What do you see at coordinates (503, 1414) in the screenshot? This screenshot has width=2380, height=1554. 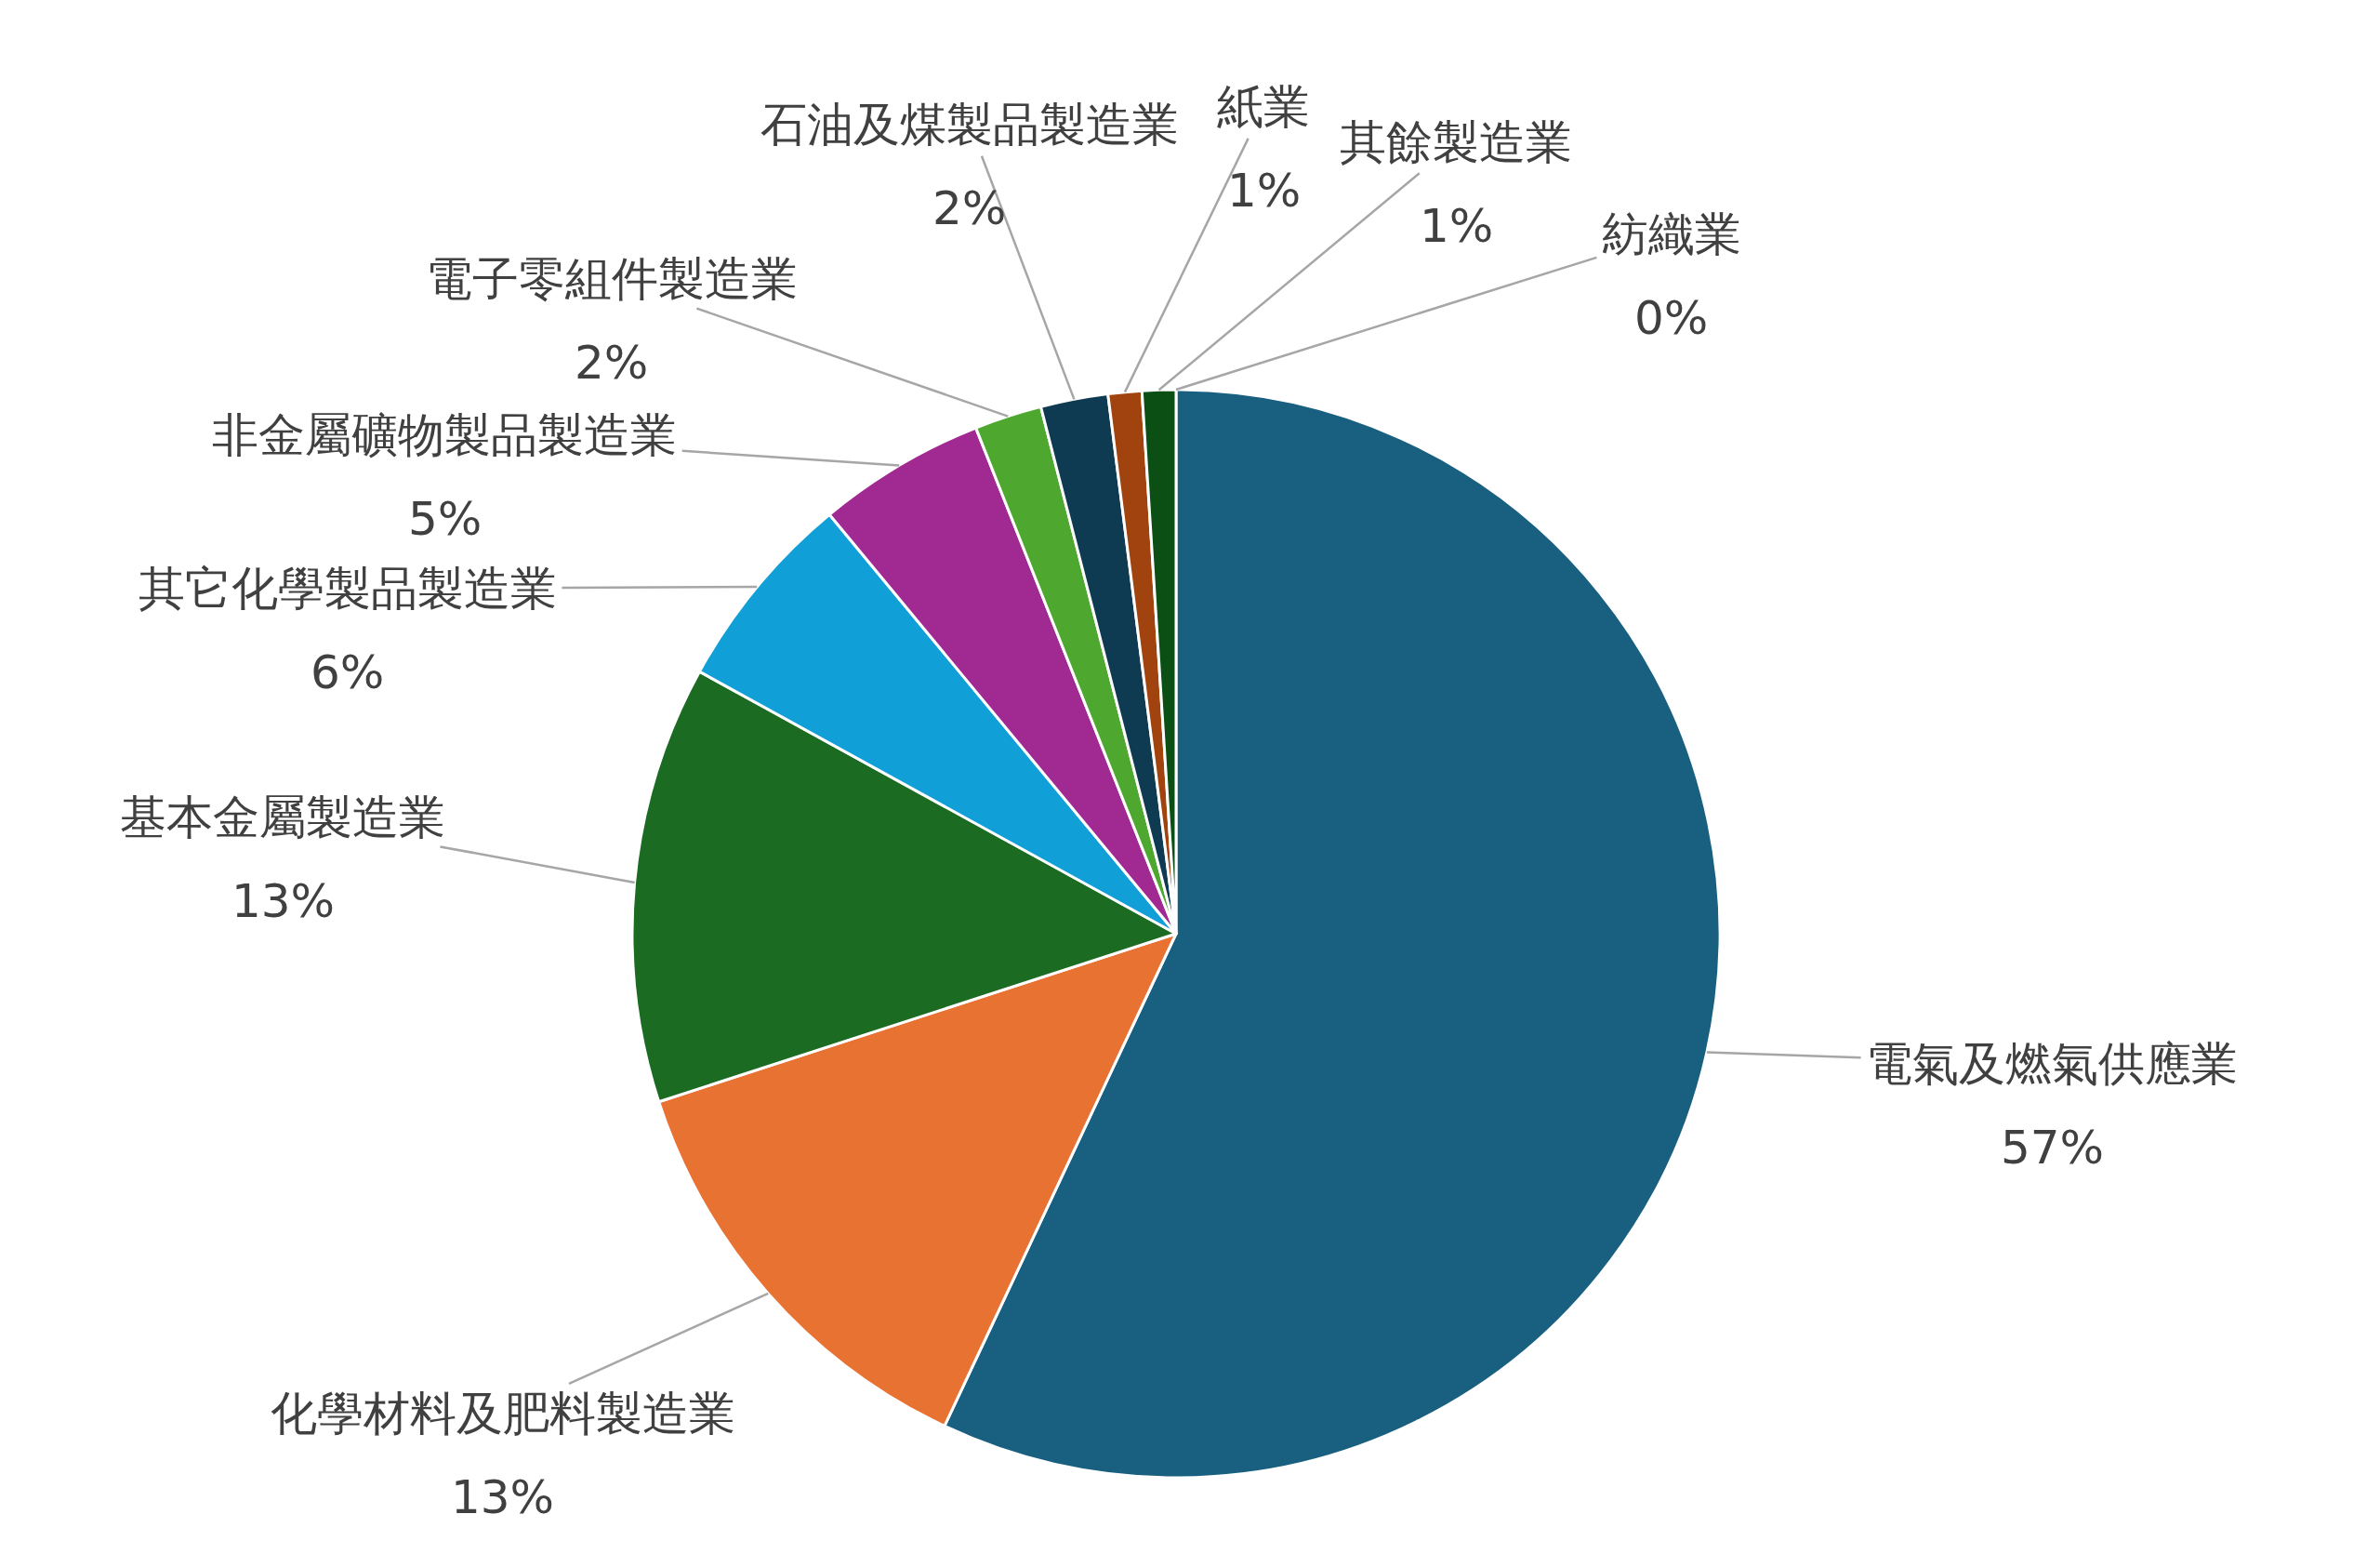 I see `slice-label: 化學材料及肥料製造業` at bounding box center [503, 1414].